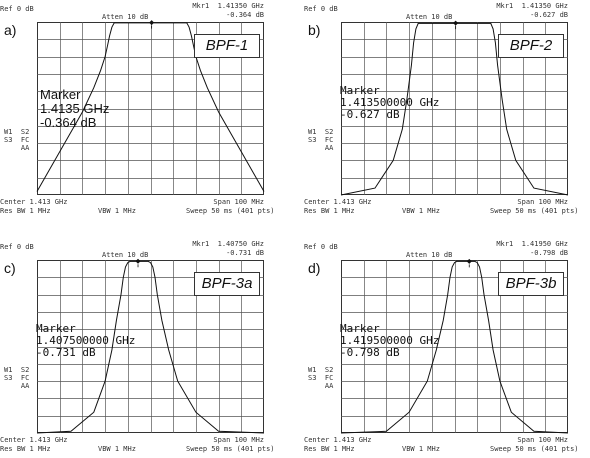  What do you see at coordinates (532, 244) in the screenshot?
I see `marker-frequency-readout: Mkr1 1.41950 GHz` at bounding box center [532, 244].